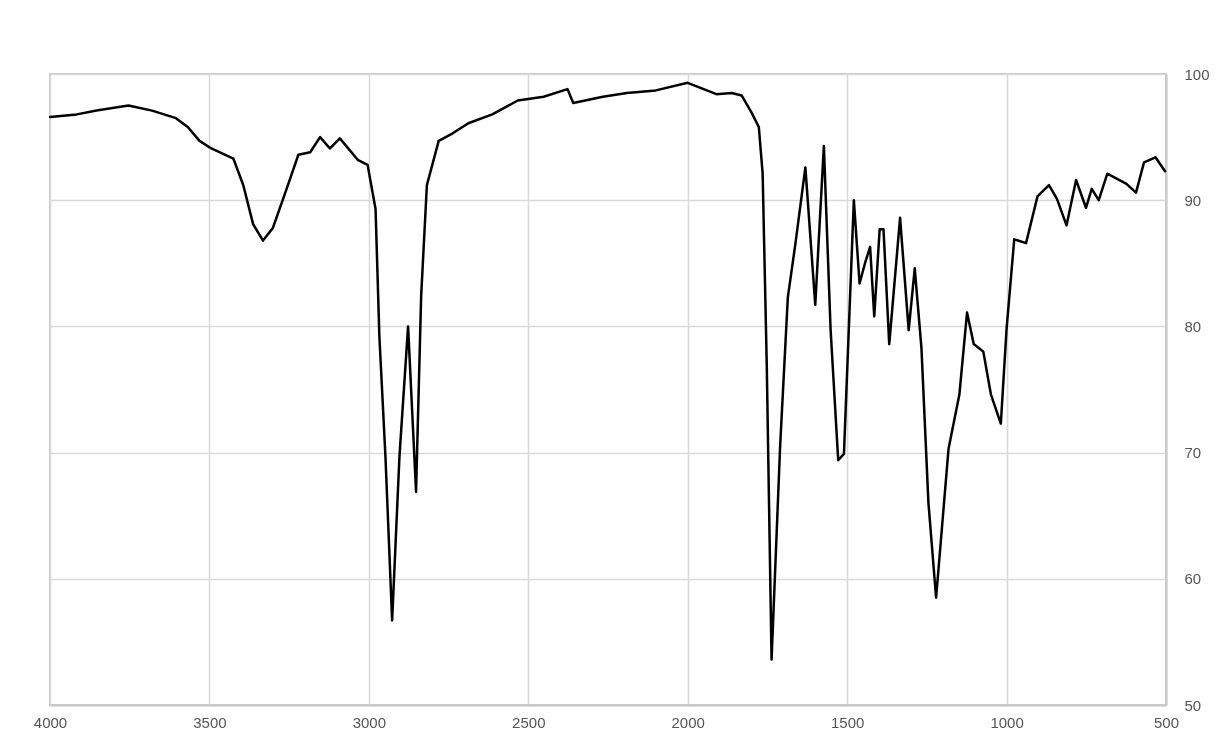  What do you see at coordinates (1193, 200) in the screenshot?
I see `y-tick-label: 90` at bounding box center [1193, 200].